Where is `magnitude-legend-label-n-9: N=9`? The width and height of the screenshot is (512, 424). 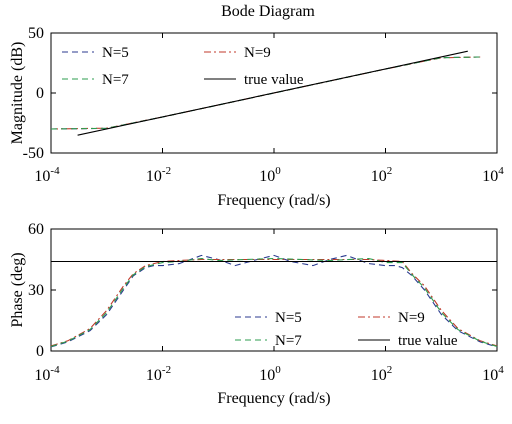 magnitude-legend-label-n-9: N=9 is located at coordinates (257, 53).